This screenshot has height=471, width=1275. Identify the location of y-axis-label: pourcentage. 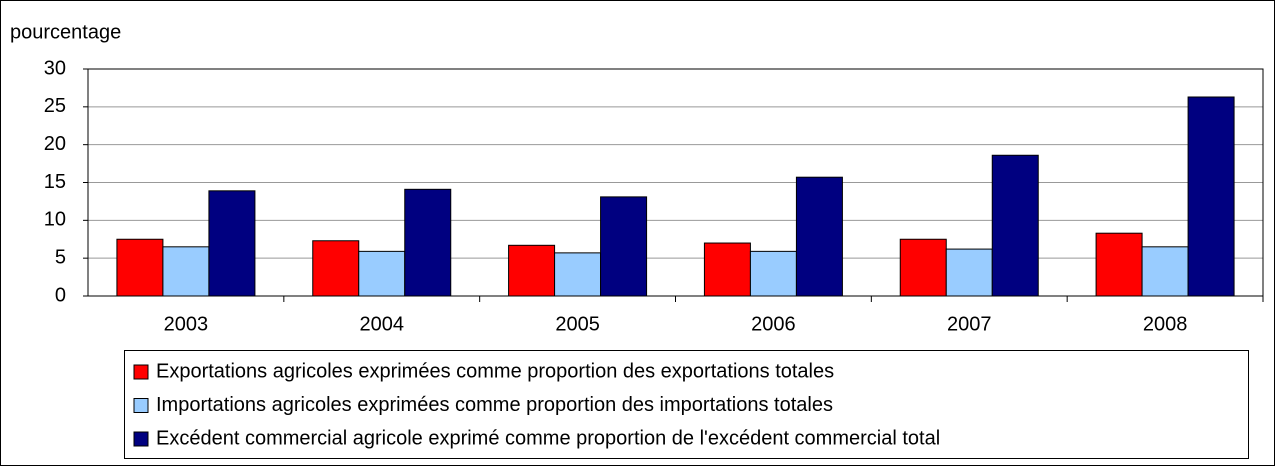
(65, 32).